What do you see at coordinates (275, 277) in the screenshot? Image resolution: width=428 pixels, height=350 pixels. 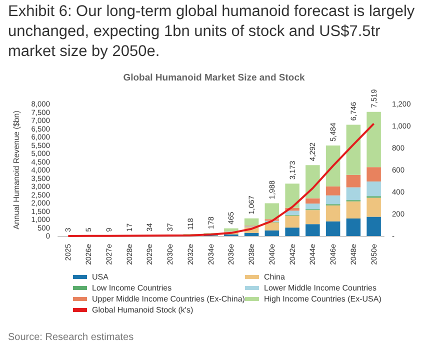 I see `legend-label: China` at bounding box center [275, 277].